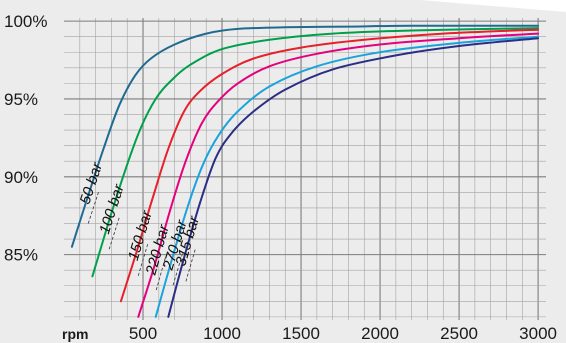 The height and width of the screenshot is (343, 566). What do you see at coordinates (75, 334) in the screenshot?
I see `x-axis-label: rpm` at bounding box center [75, 334].